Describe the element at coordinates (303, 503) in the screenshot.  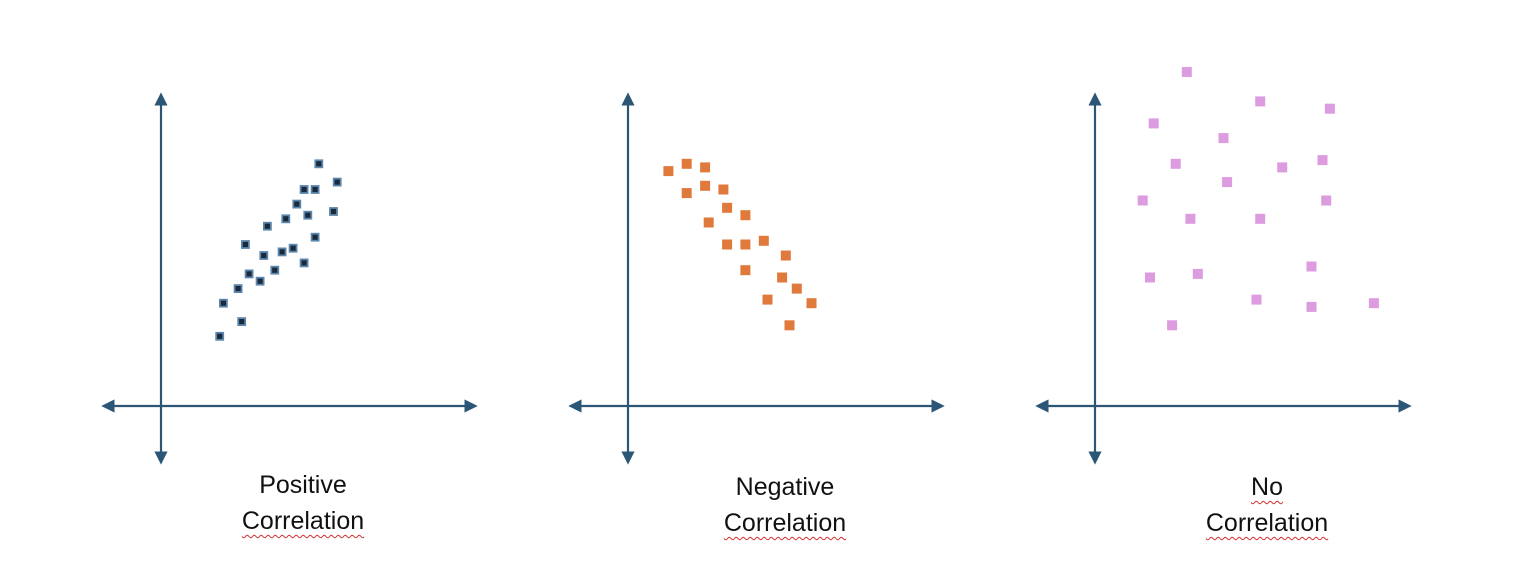
I see `positive-correlation-caption: Positive Correlation` at that location.